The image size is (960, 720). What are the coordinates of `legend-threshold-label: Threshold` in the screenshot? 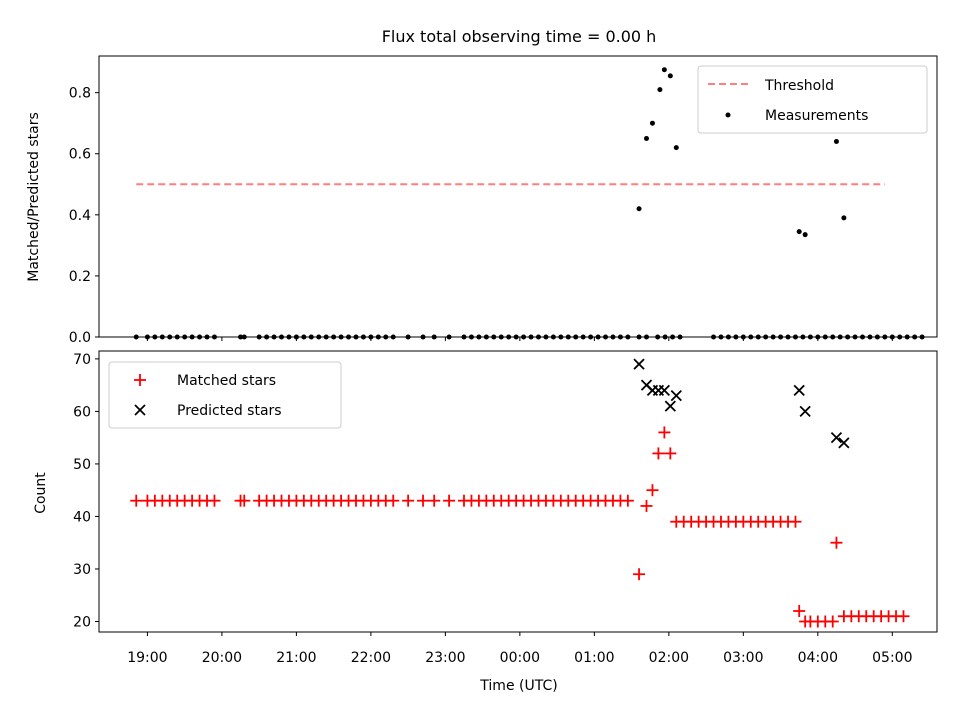 It's located at (799, 86).